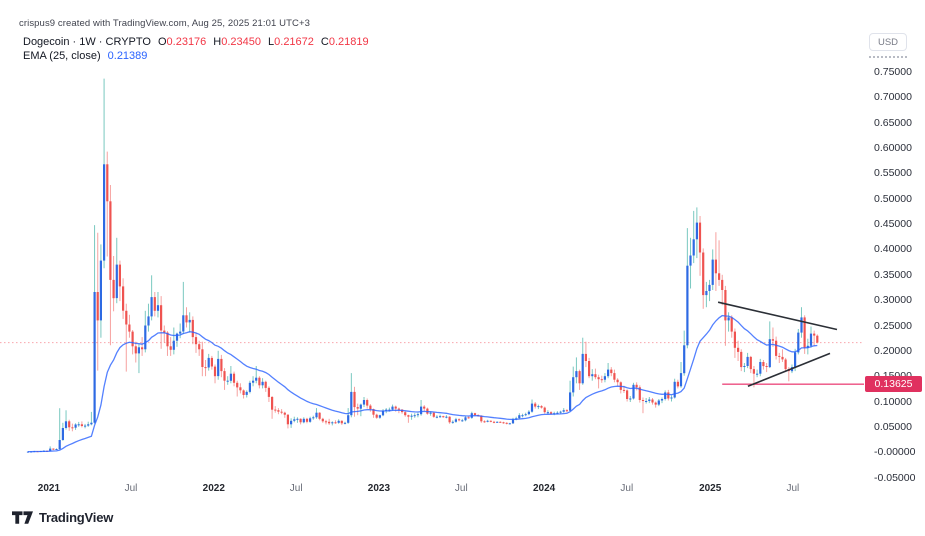 The height and width of the screenshot is (536, 925). What do you see at coordinates (379, 488) in the screenshot?
I see `time-axis-label: 2023` at bounding box center [379, 488].